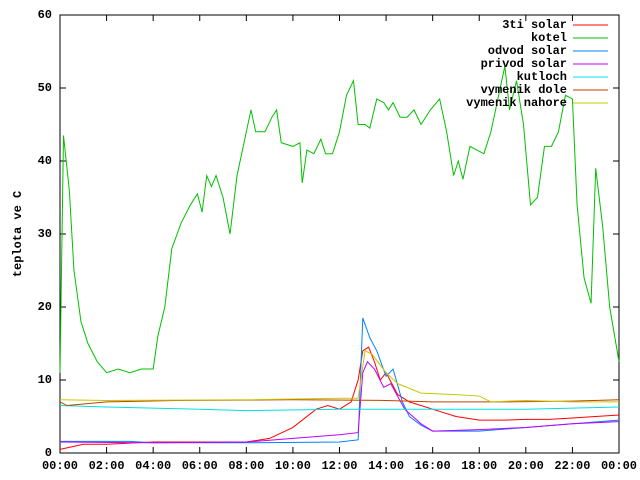 Image resolution: width=640 pixels, height=480 pixels. Describe the element at coordinates (524, 64) in the screenshot. I see `legend-label: privod solar` at that location.